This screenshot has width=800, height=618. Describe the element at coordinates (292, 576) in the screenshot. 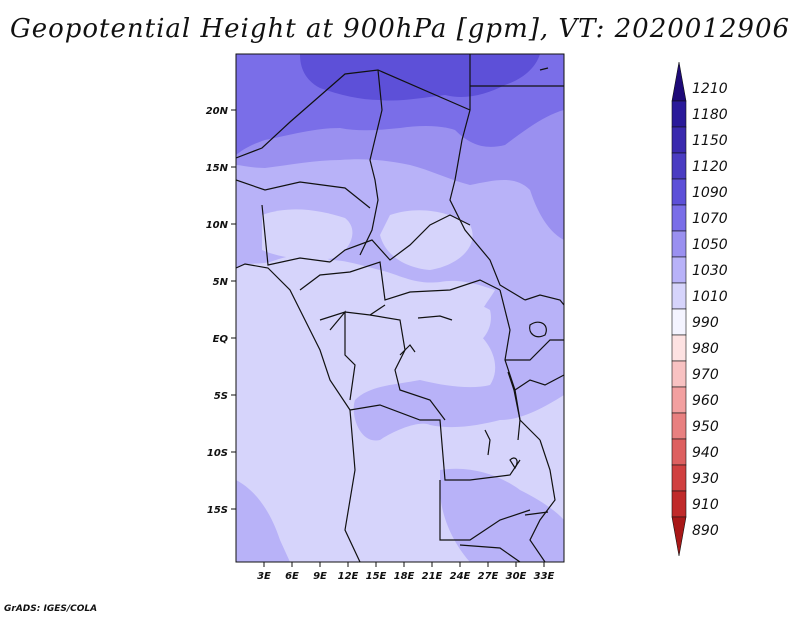

I see `lon-label: 6E` at that location.